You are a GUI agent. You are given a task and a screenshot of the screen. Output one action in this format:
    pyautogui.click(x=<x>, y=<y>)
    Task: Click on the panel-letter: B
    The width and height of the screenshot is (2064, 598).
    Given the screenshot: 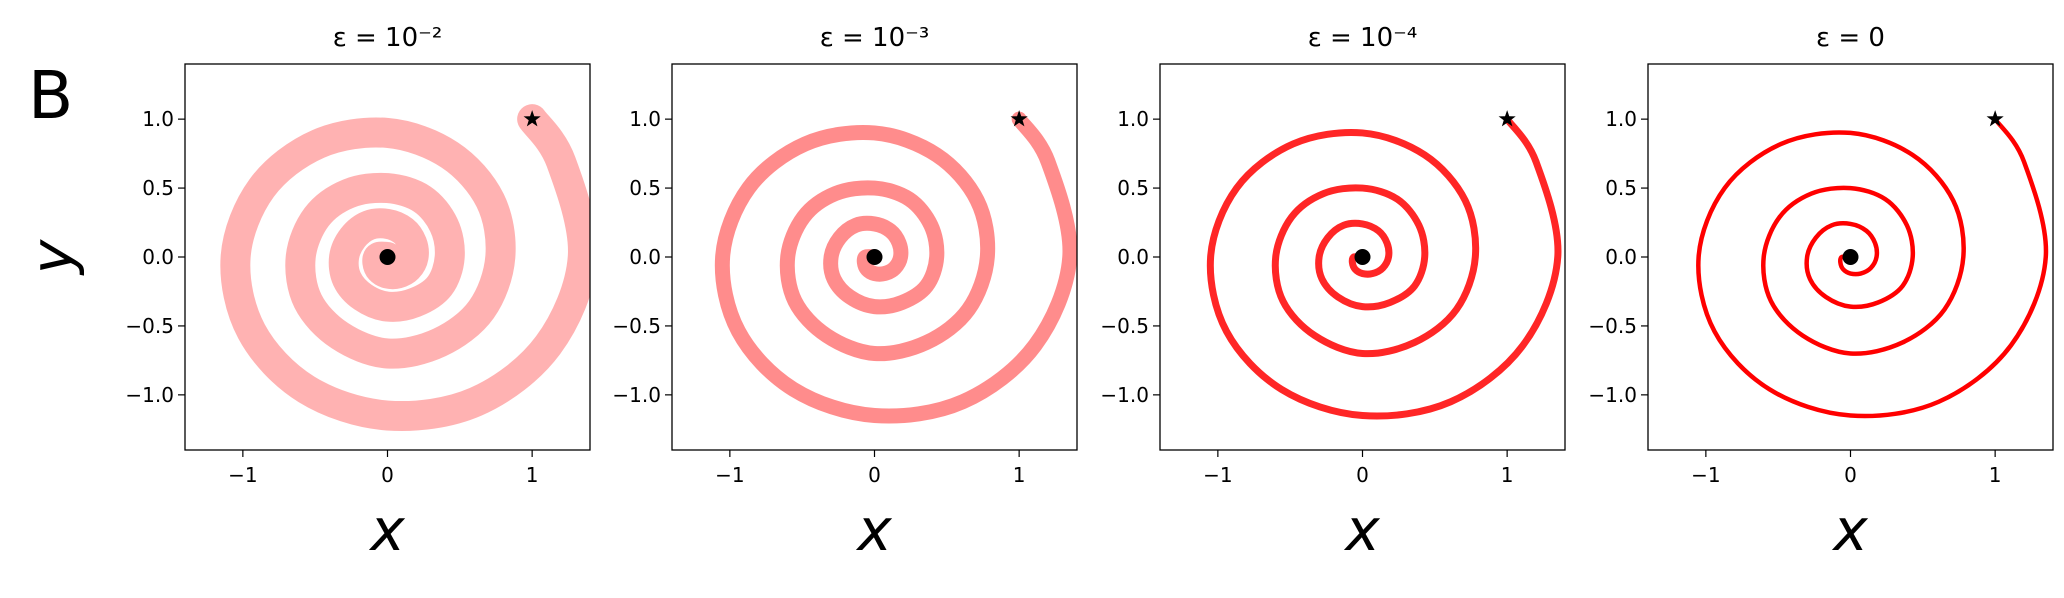 What is the action you would take?
    pyautogui.click(x=50, y=95)
    